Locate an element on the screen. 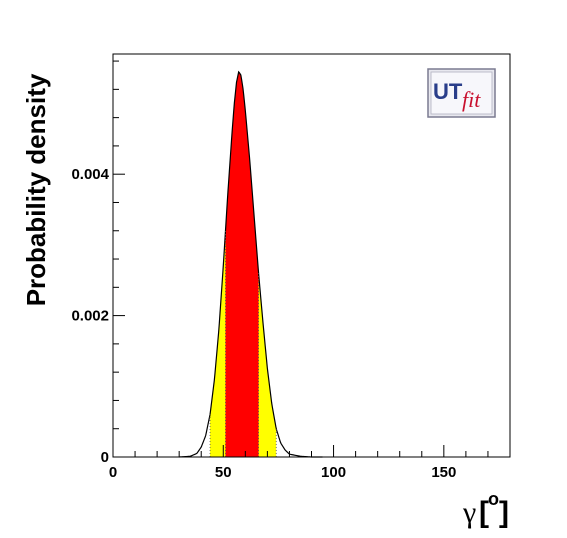 The height and width of the screenshot is (538, 567). y-tick-label: 0.002 is located at coordinates (90, 316).